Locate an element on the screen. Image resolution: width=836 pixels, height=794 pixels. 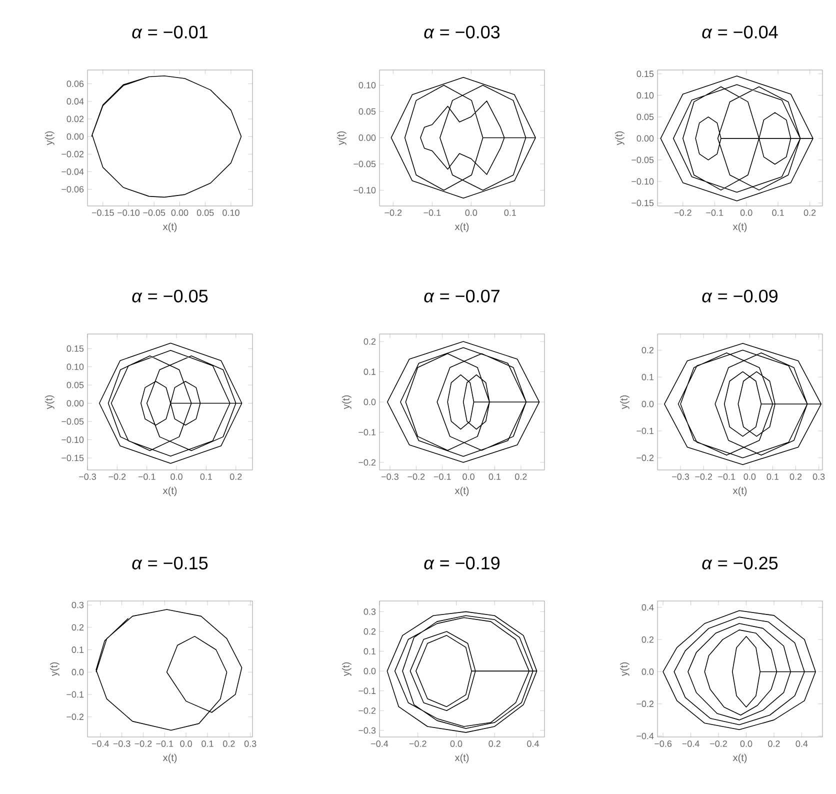
x-tick-label: −0.10 is located at coordinates (129, 213).